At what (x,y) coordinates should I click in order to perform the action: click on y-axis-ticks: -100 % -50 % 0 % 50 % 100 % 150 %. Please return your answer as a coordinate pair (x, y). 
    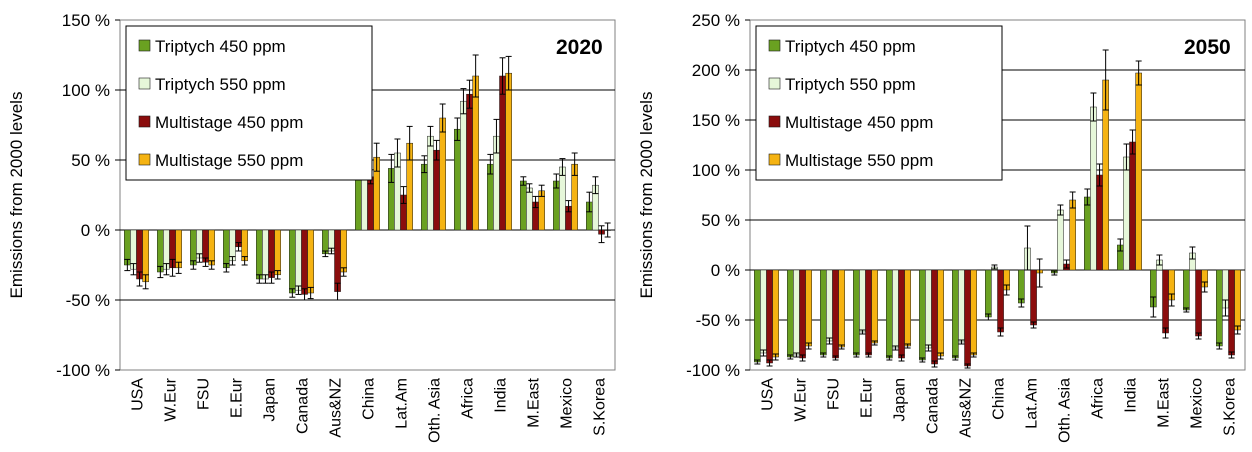
    Looking at the image, I should click on (88, 195).